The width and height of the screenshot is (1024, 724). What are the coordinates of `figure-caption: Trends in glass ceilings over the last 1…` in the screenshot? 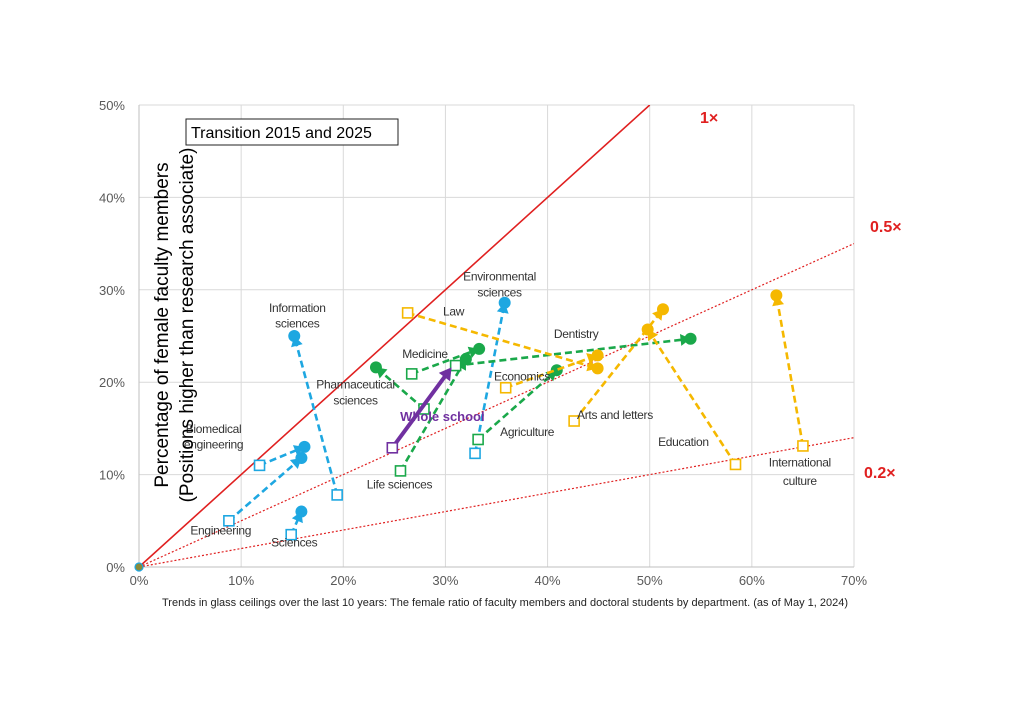 It's located at (504, 603).